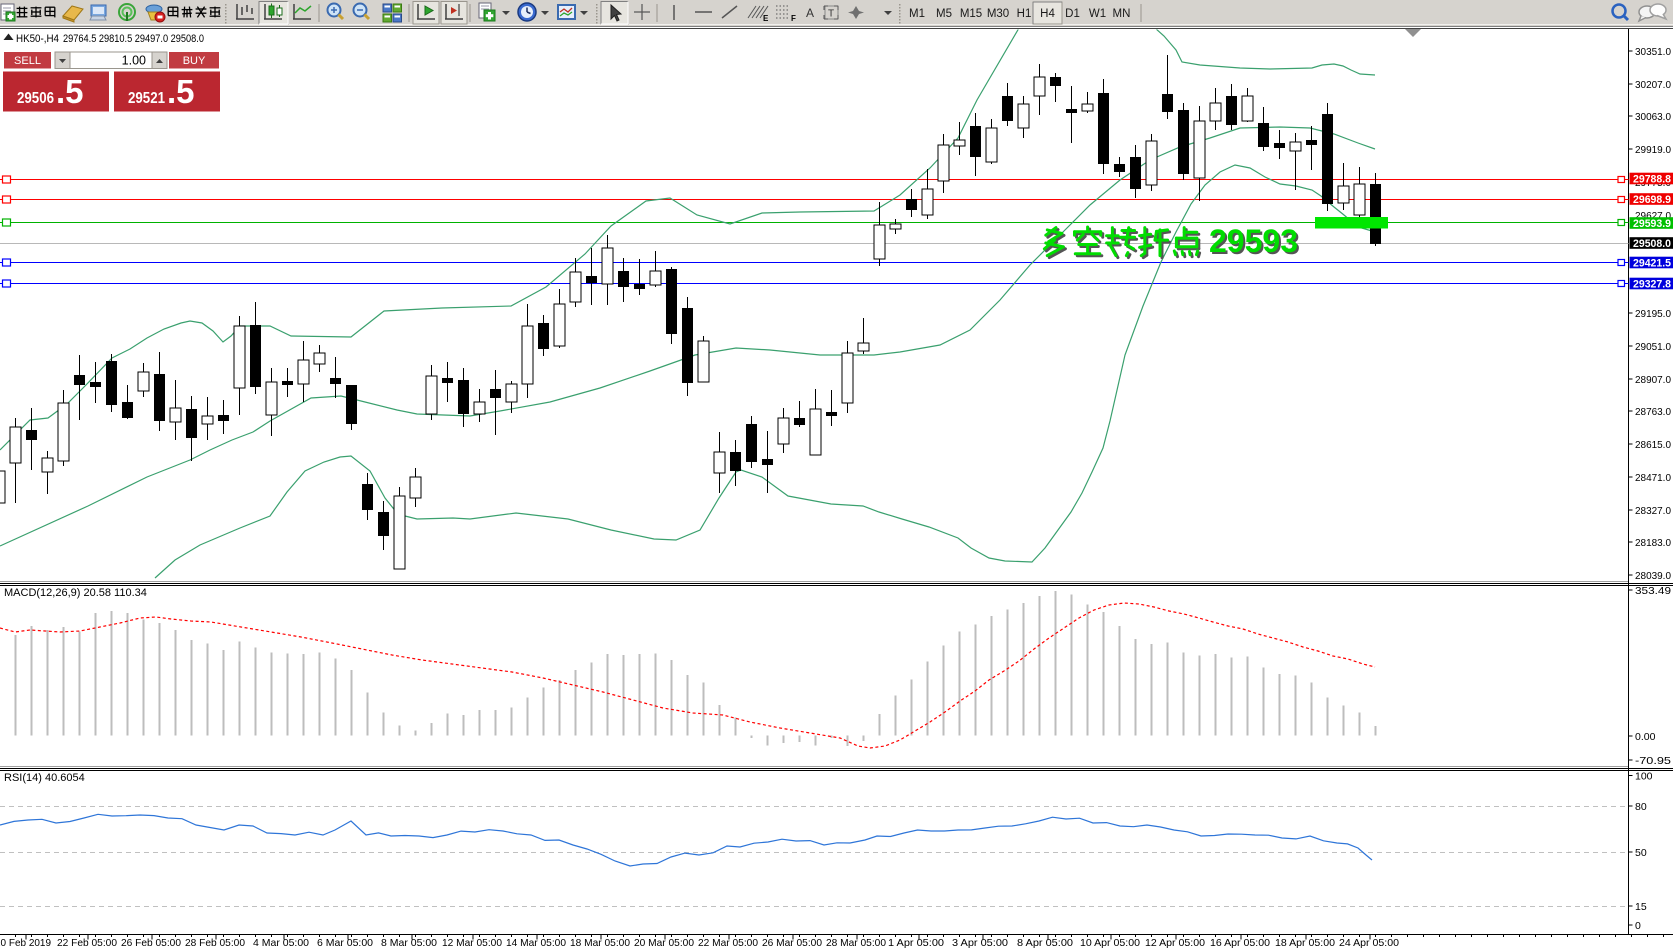 This screenshot has height=950, width=1673. What do you see at coordinates (1641, 907) in the screenshot?
I see `svg-text: 15` at bounding box center [1641, 907].